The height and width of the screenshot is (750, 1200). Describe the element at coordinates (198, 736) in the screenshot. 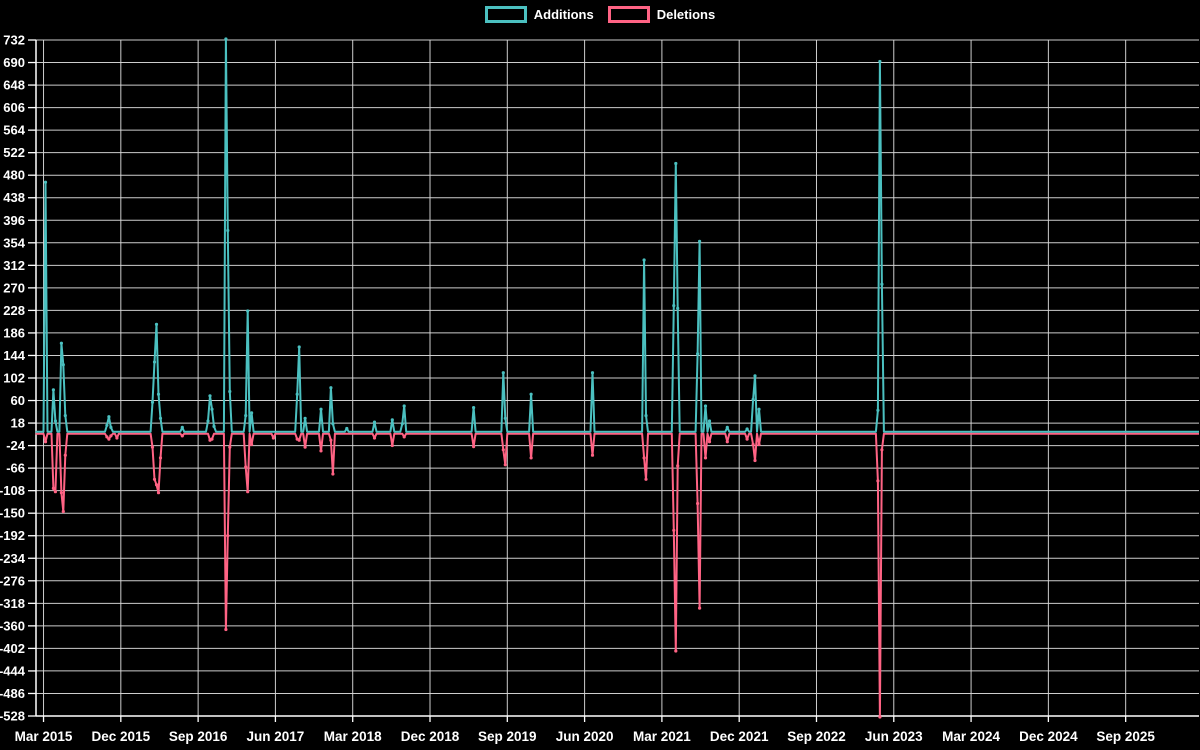

I see `x-tick-label: Sep 2016` at that location.